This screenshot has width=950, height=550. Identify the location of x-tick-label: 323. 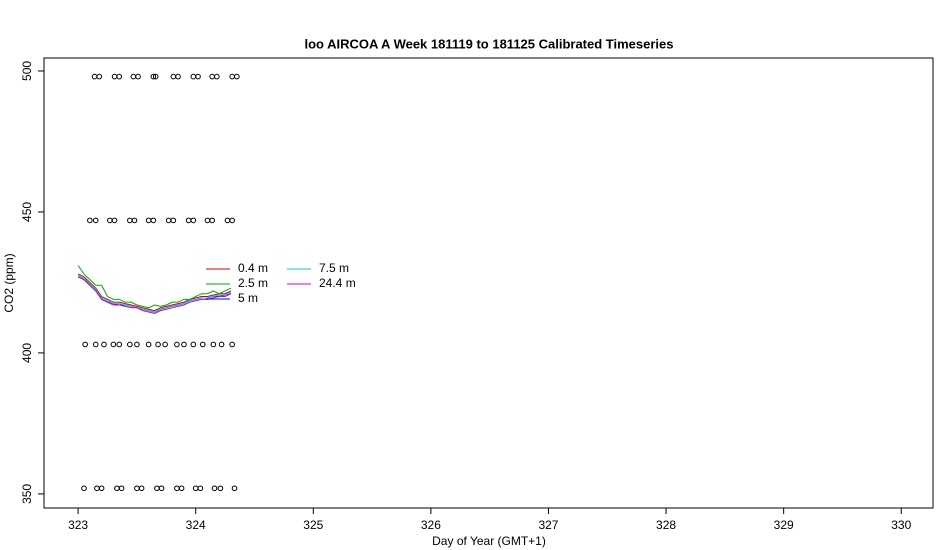
(78, 525).